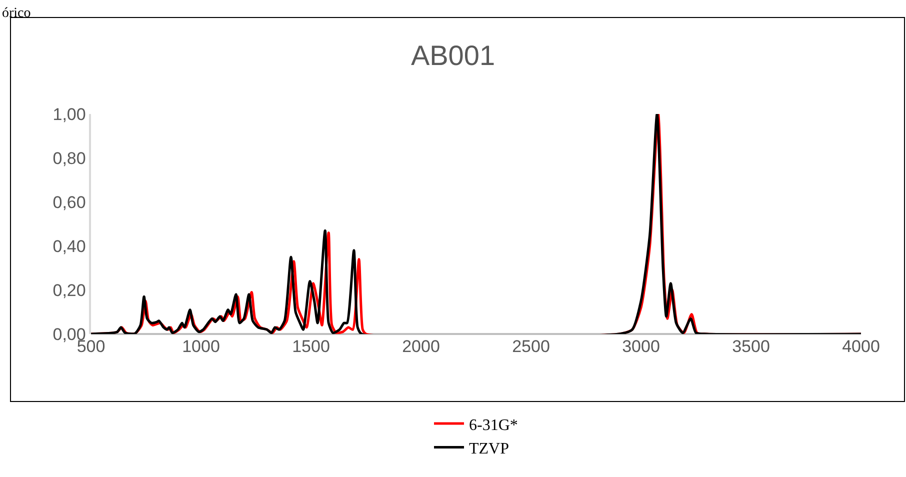 Image resolution: width=906 pixels, height=477 pixels. Describe the element at coordinates (493, 425) in the screenshot. I see `legend-label: 6-31G*` at that location.